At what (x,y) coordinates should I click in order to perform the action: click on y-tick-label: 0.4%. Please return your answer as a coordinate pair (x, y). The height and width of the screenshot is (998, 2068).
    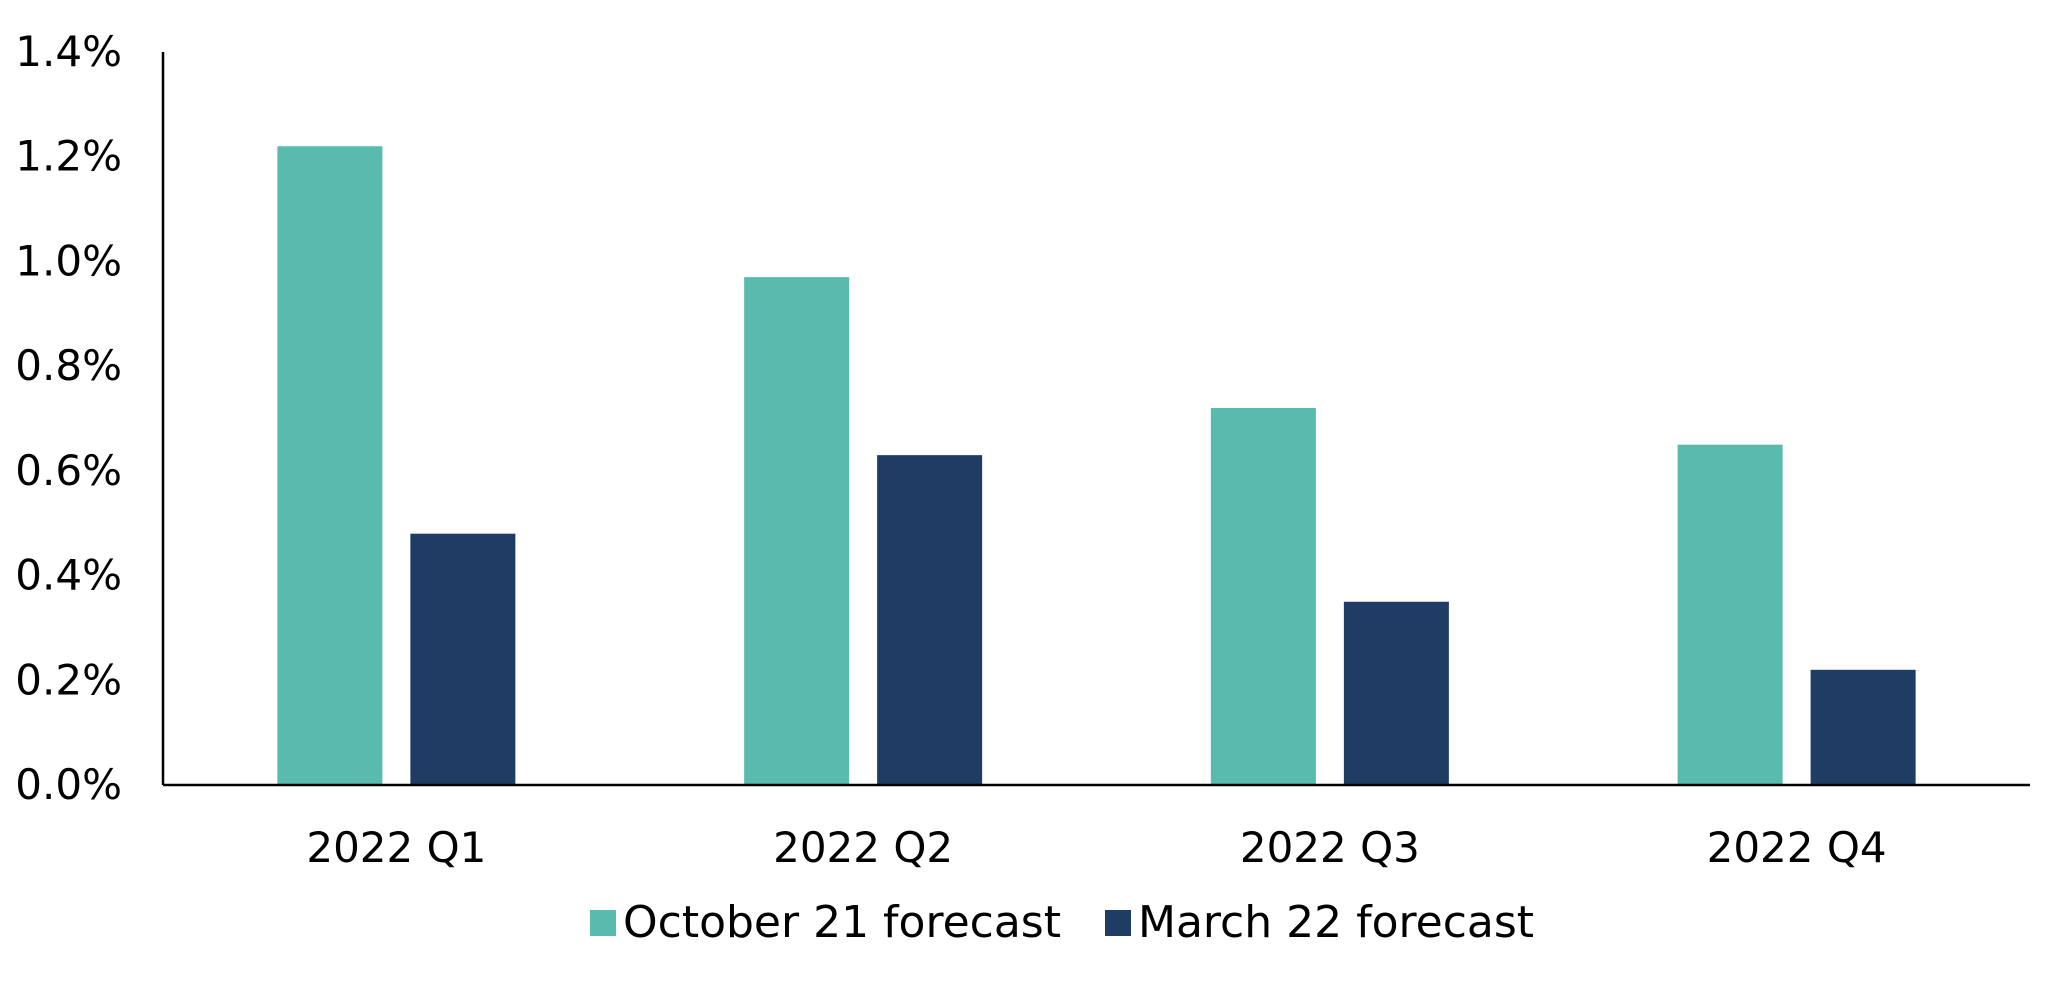
    Looking at the image, I should click on (68, 575).